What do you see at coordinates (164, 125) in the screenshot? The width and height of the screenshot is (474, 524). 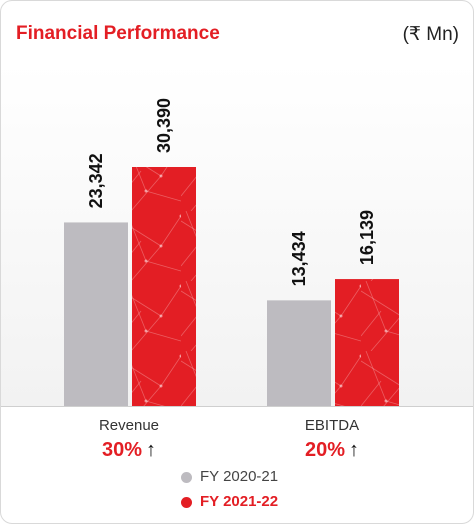 I see `data-label: 30,390` at bounding box center [164, 125].